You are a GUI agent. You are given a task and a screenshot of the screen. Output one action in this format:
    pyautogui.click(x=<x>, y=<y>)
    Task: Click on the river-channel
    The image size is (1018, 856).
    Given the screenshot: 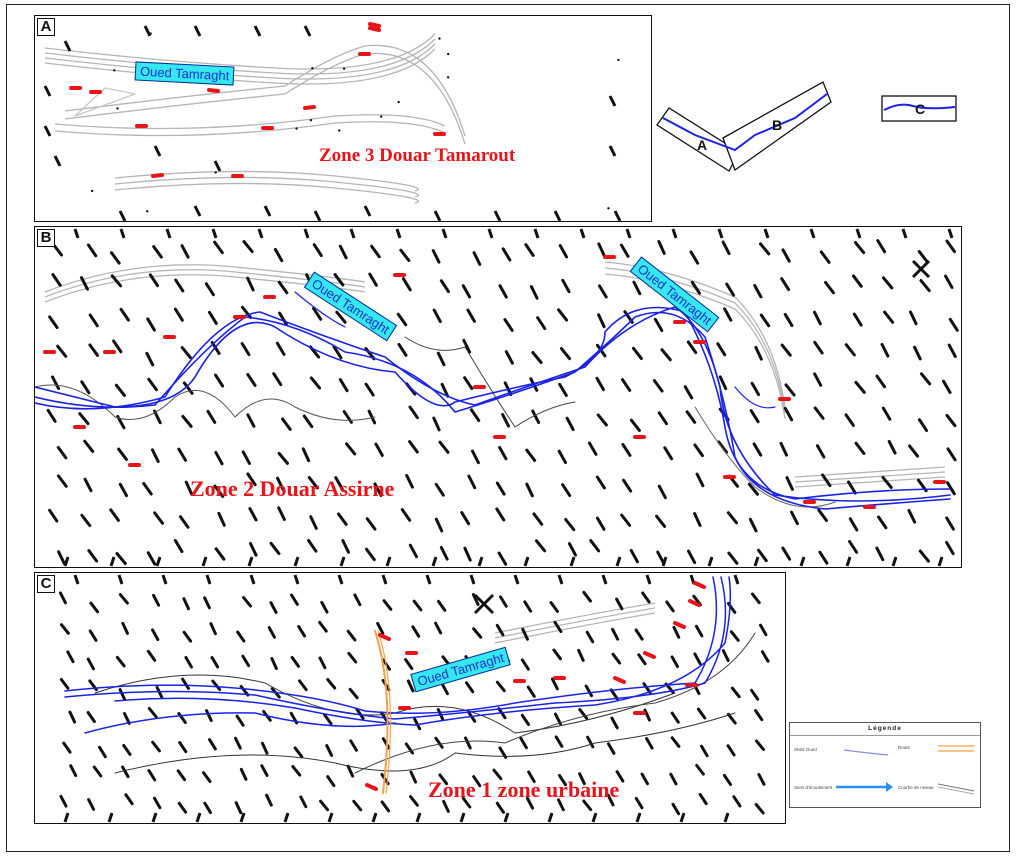 What is the action you would take?
    pyautogui.click(x=240, y=723)
    